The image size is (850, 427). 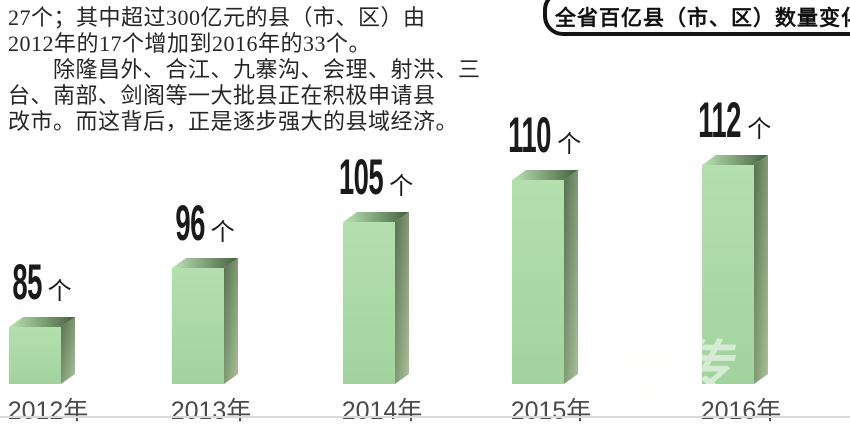 I want to click on year-label: 2014年, so click(x=382, y=411).